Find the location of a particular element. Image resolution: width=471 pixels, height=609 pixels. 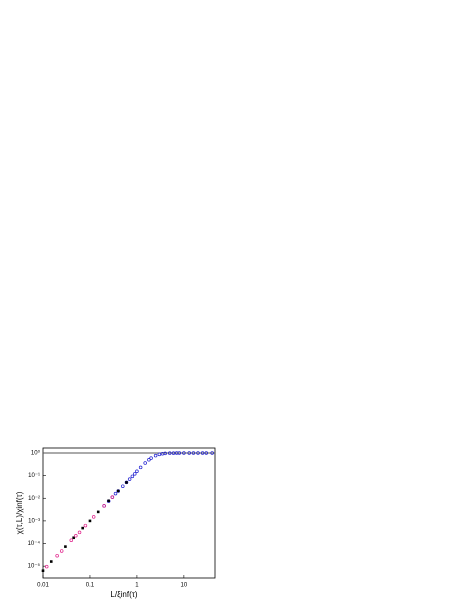

x-tick-label: 10 is located at coordinates (184, 586).